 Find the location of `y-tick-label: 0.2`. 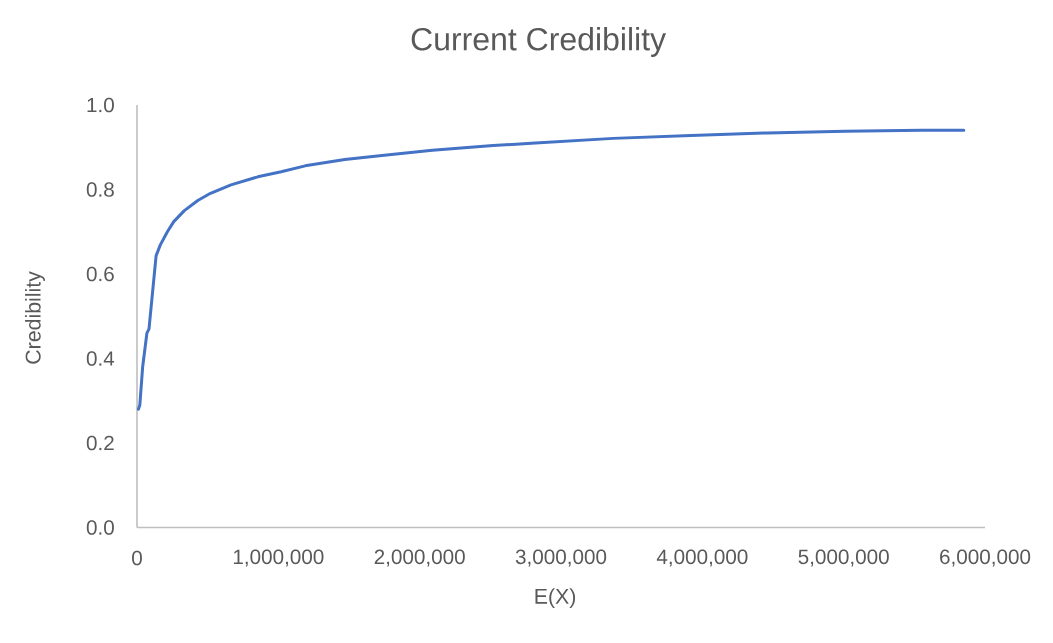

y-tick-label: 0.2 is located at coordinates (100, 443).